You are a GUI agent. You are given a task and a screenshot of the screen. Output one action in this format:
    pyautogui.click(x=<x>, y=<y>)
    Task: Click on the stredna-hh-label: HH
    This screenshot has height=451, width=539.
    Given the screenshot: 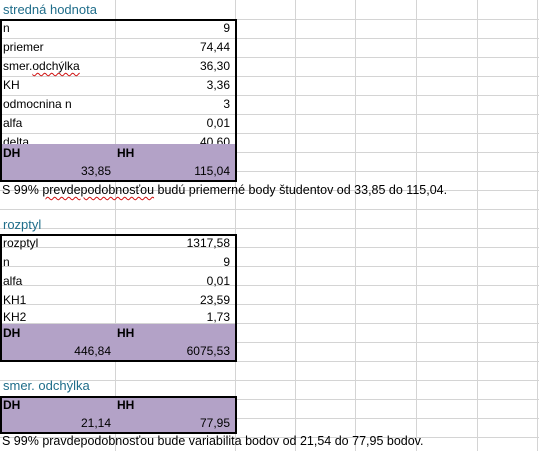 What is the action you would take?
    pyautogui.click(x=126, y=153)
    